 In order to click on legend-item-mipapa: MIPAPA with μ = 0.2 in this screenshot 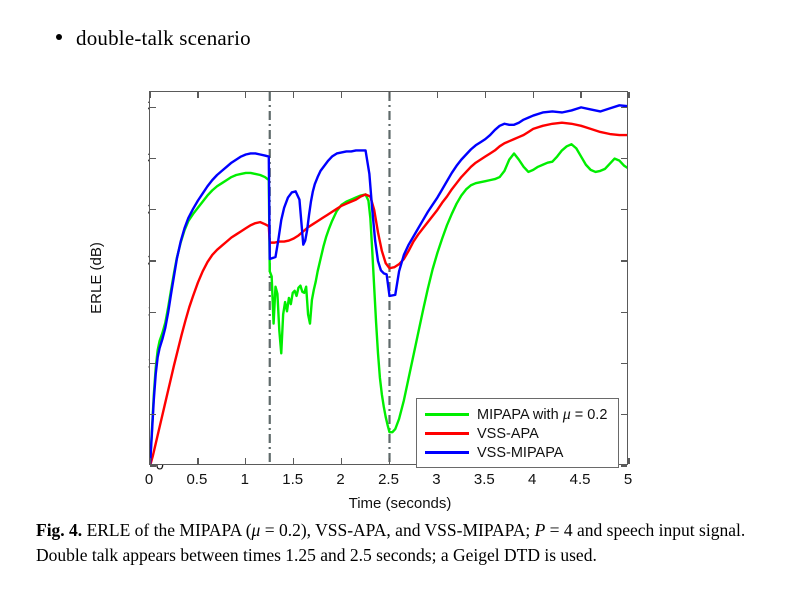, I will do `click(517, 414)`.